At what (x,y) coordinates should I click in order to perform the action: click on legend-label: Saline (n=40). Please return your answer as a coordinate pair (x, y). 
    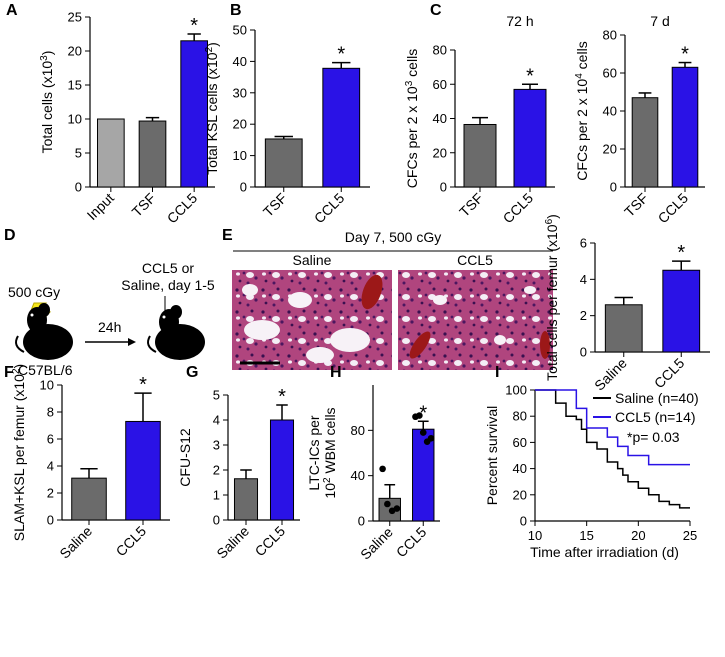
    Looking at the image, I should click on (657, 398).